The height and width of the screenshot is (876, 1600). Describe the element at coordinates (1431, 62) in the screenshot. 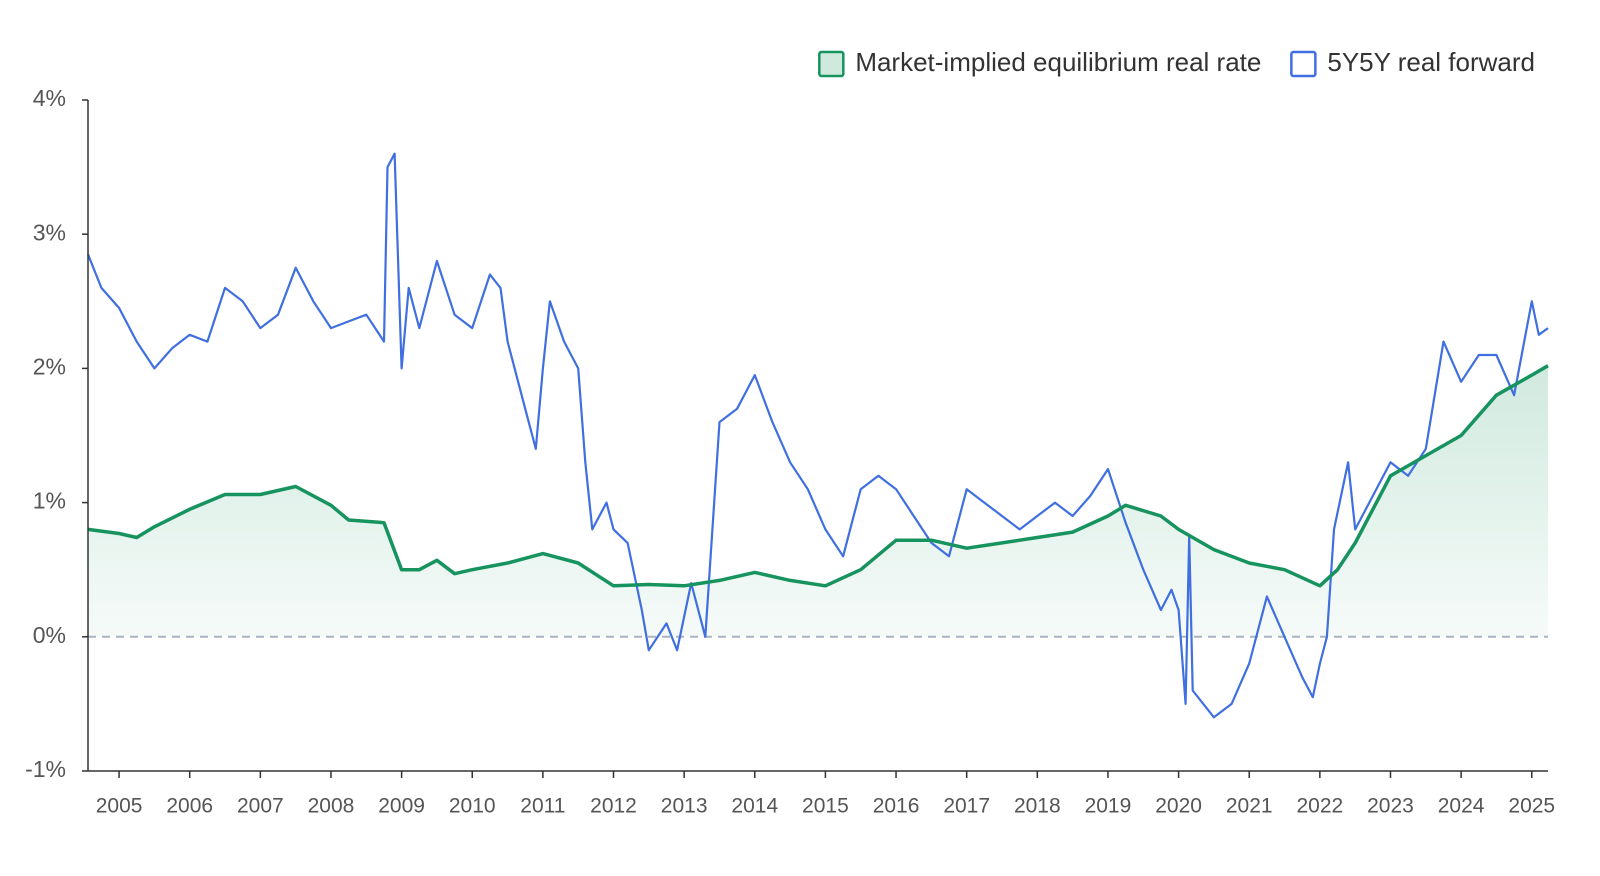

I see `legend-label: 5Y5Y real forward` at that location.